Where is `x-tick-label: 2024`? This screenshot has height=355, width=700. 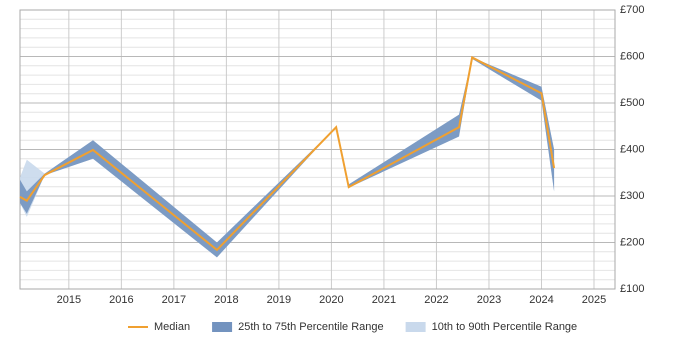
x-tick-label: 2024 is located at coordinates (541, 300).